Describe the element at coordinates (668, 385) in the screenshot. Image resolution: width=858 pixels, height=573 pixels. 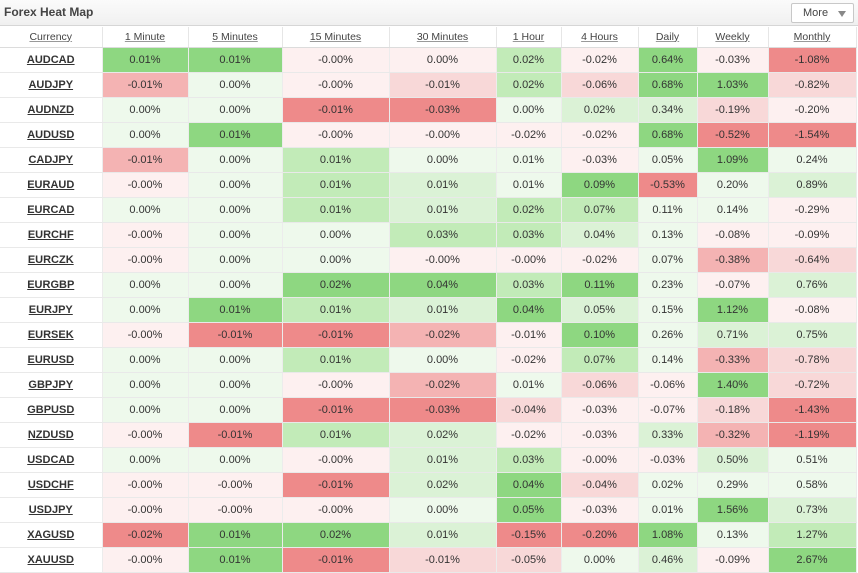
I see `heatmap-cell: -0.06%` at that location.